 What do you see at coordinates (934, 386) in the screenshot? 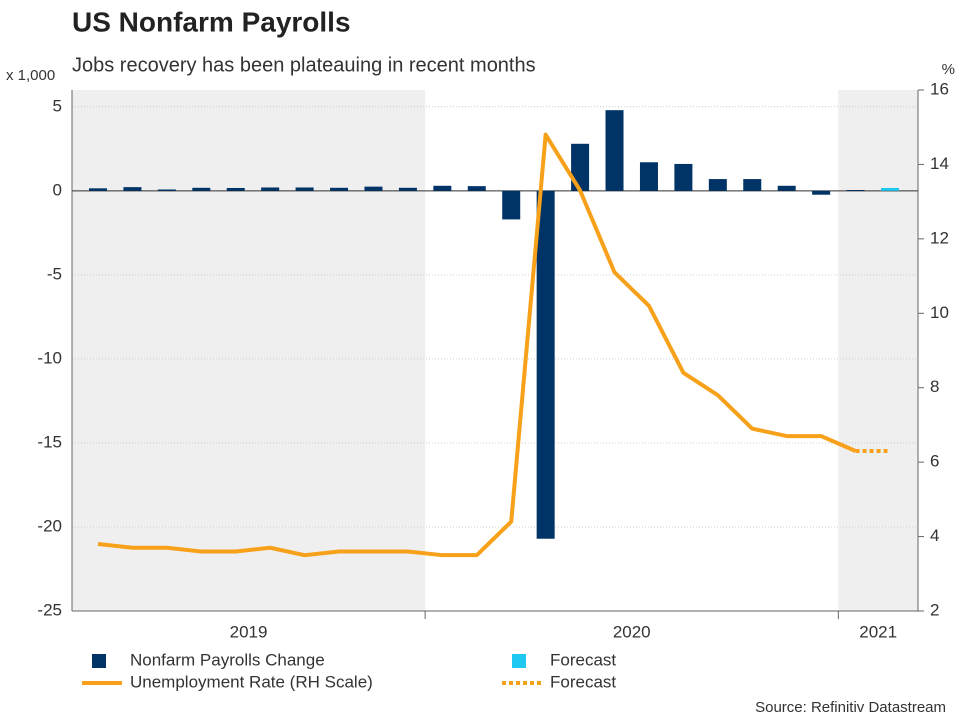
I see `y2-tick-label: 8` at bounding box center [934, 386].